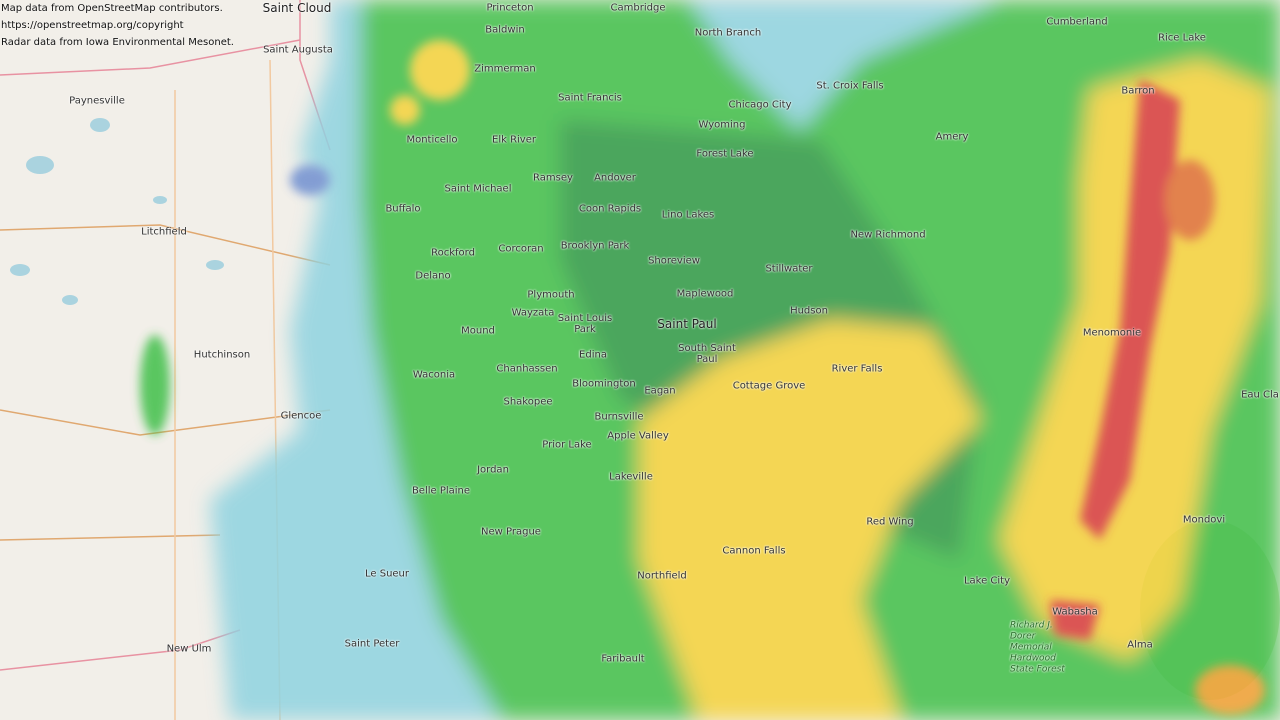  Describe the element at coordinates (1112, 333) in the screenshot. I see `place-label: Menomonie` at that location.